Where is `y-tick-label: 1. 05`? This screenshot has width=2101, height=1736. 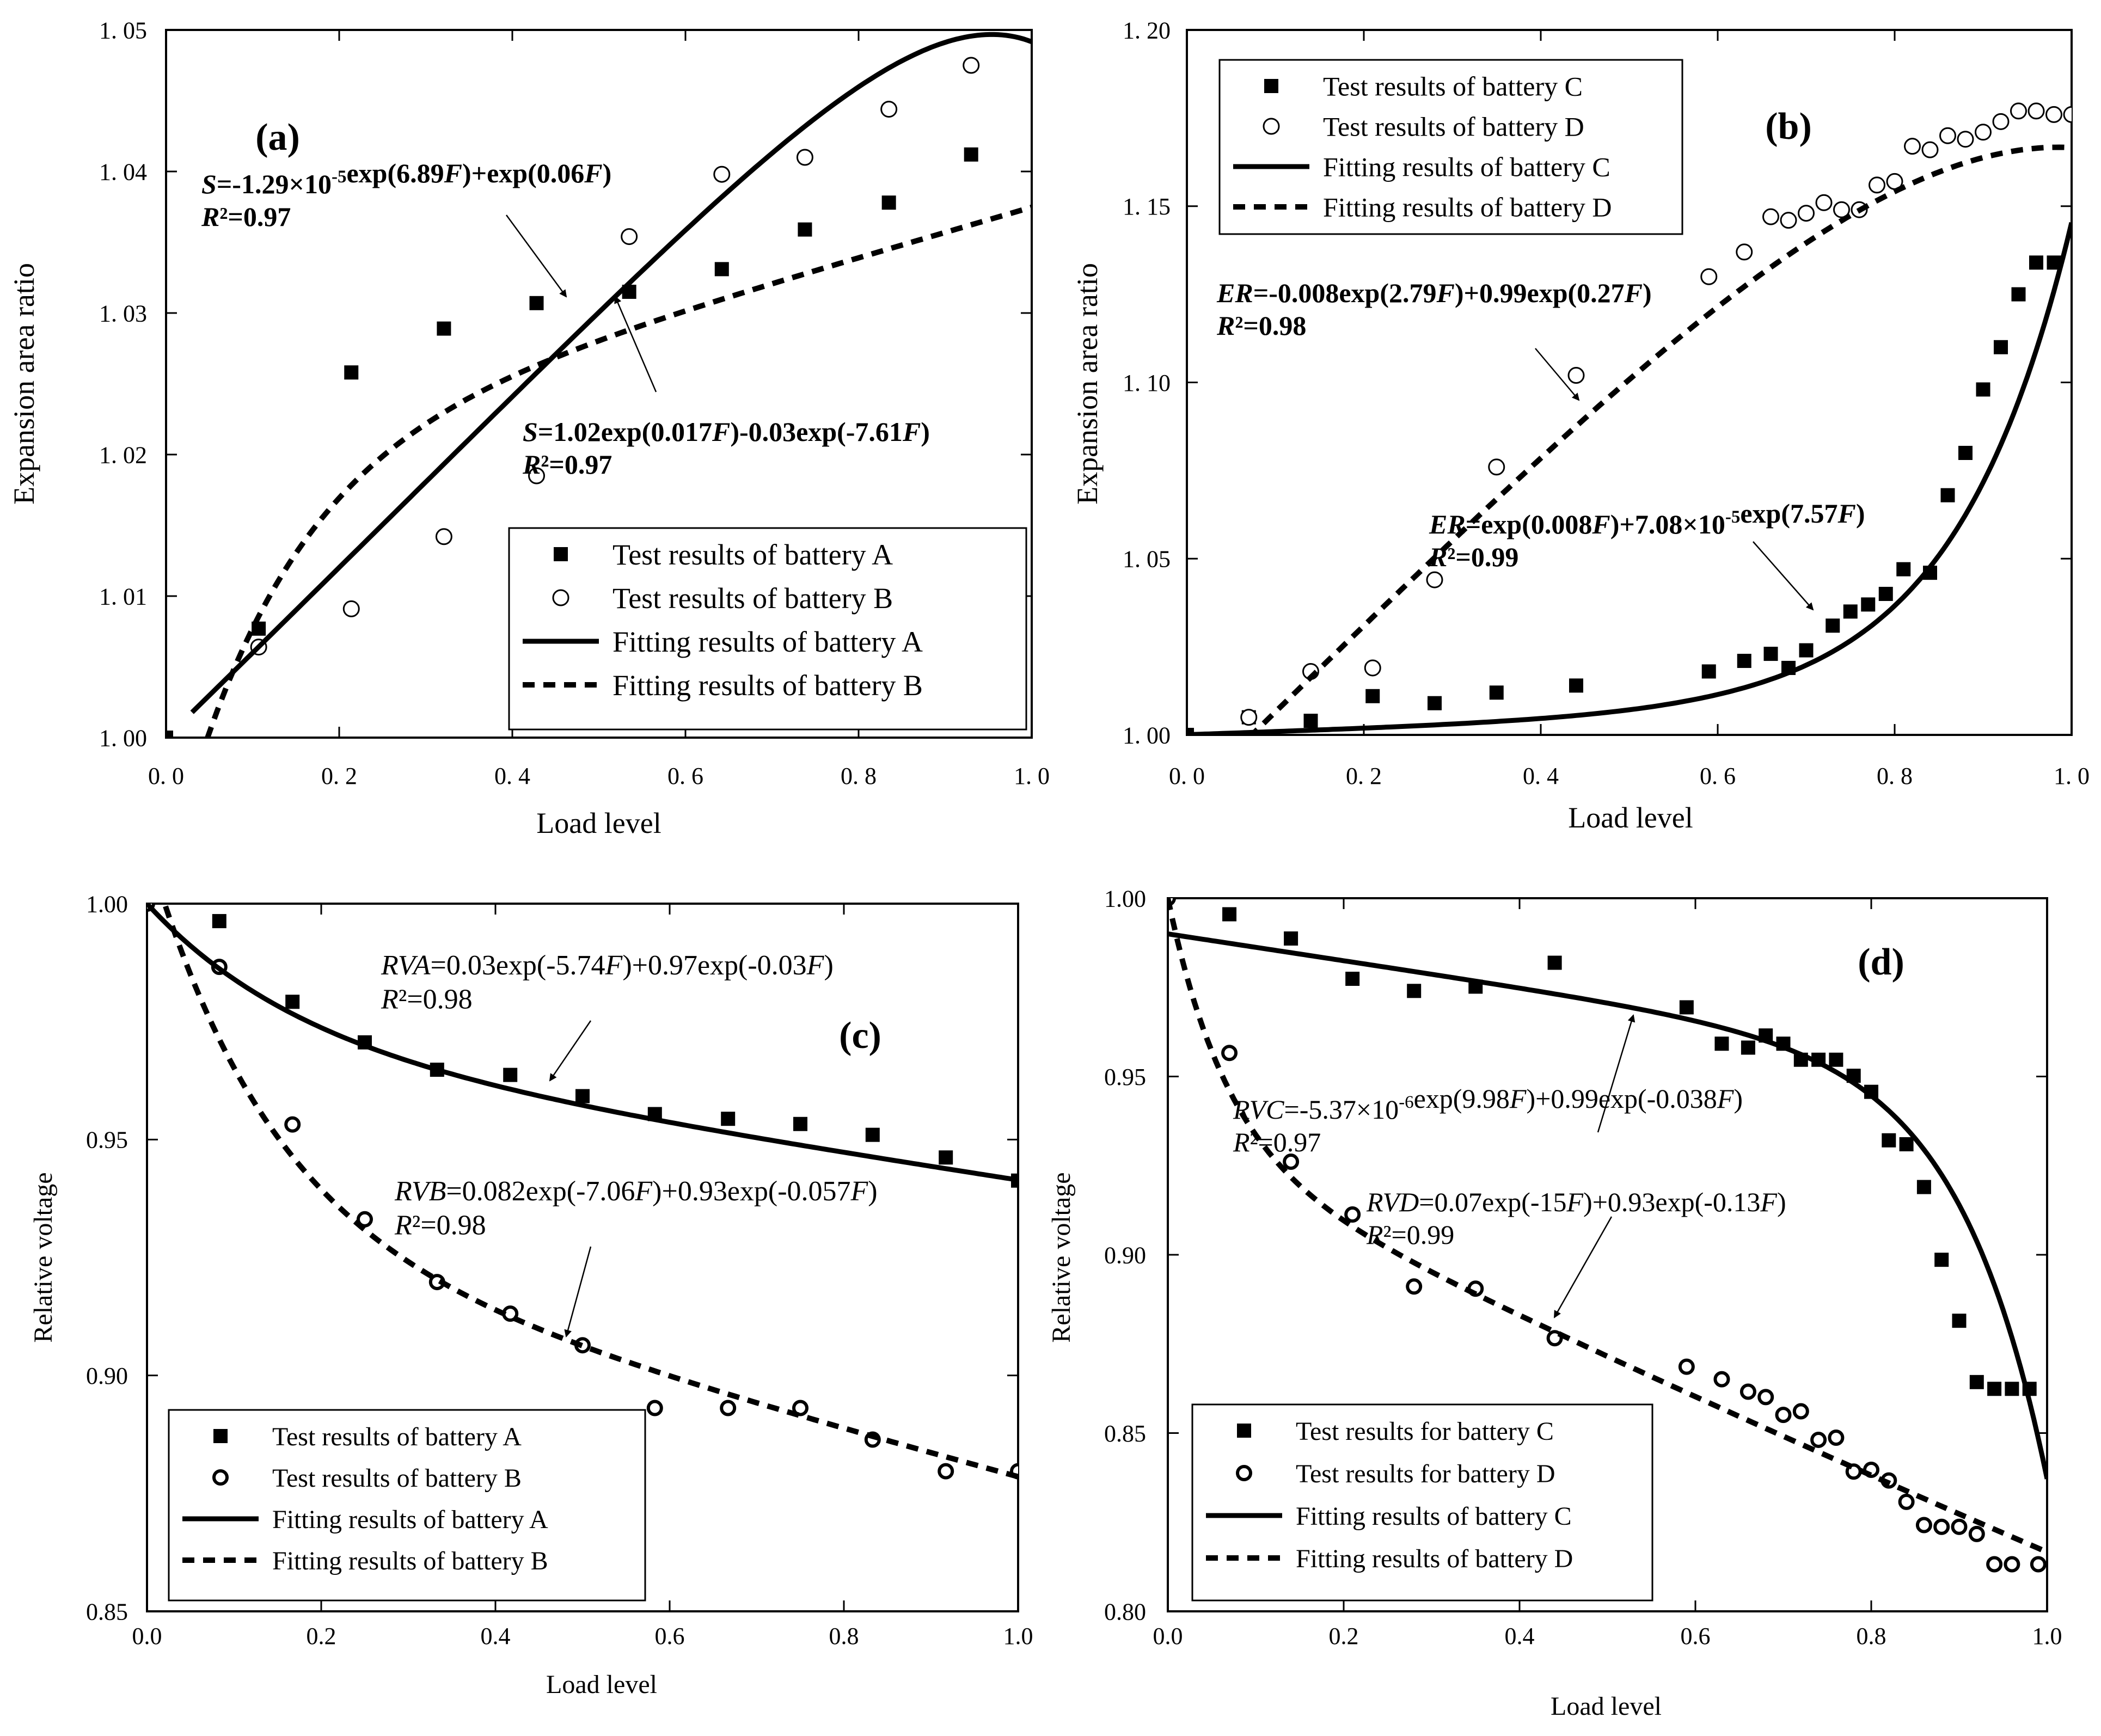
y-tick-label: 1. 05 is located at coordinates (1147, 559).